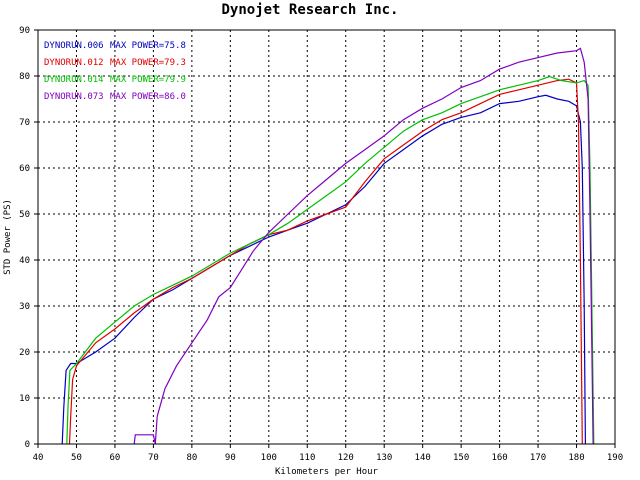 The image size is (640, 480). Describe the element at coordinates (384, 458) in the screenshot. I see `x-tick-label: 130` at that location.